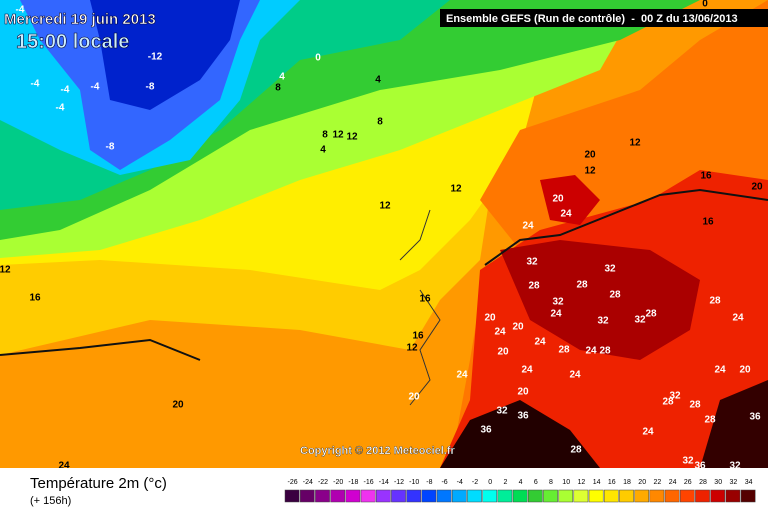 The image size is (768, 517). I want to click on scale-label: 20, so click(642, 482).